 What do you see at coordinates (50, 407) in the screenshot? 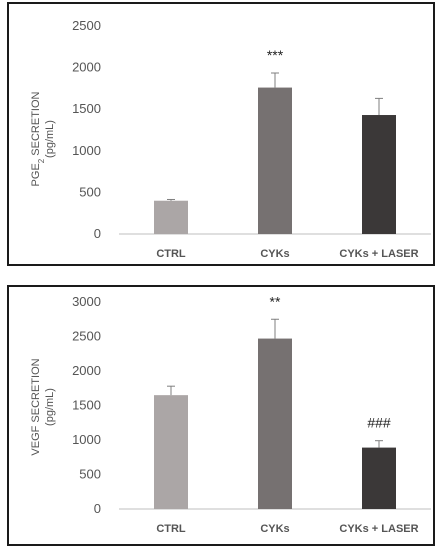
I see `vegf-y-axis-unit: (pg/mL)` at bounding box center [50, 407].